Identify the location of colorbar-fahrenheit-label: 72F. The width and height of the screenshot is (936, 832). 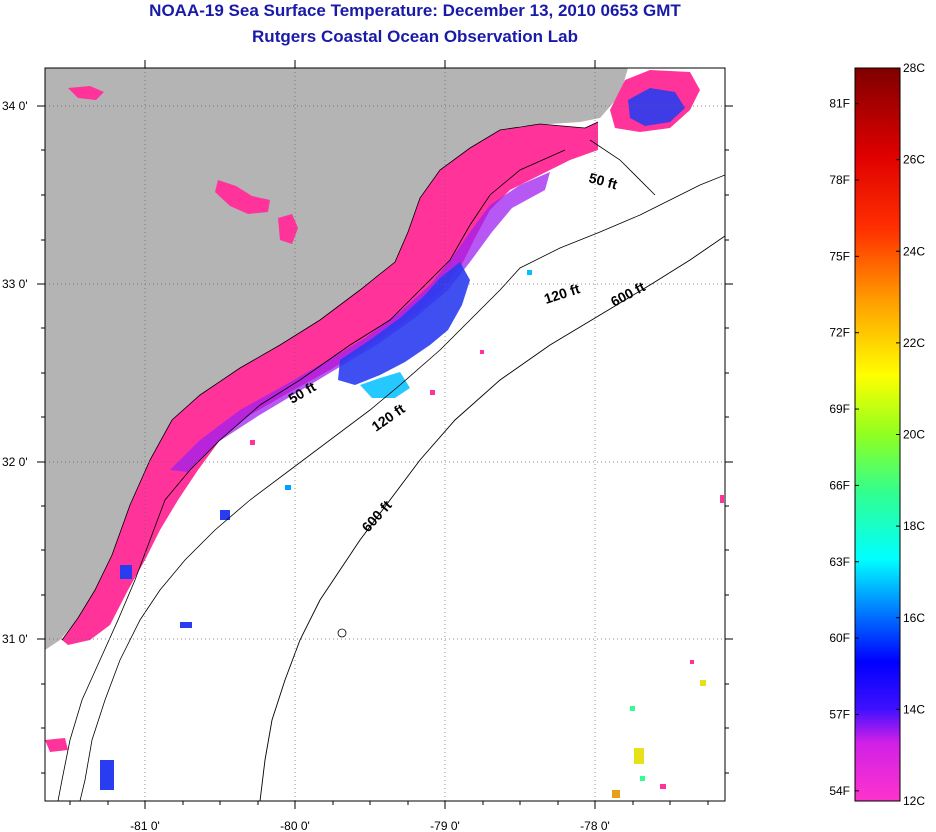
(839, 333).